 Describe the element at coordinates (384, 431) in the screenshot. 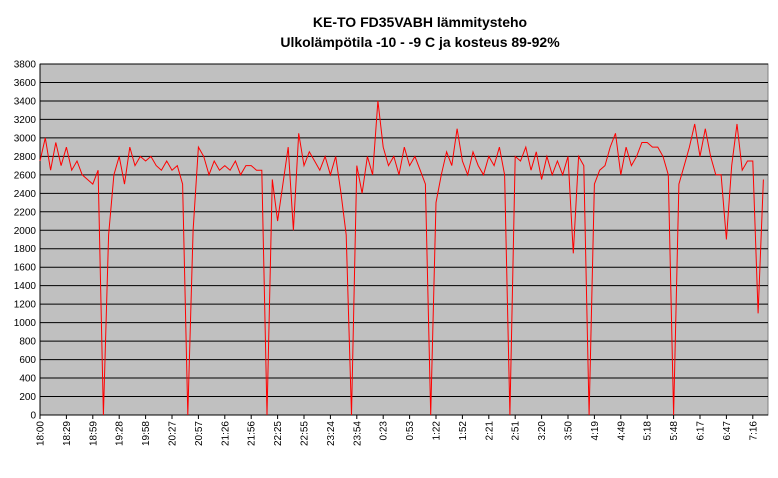

I see `x-tick-label: 0:23` at that location.